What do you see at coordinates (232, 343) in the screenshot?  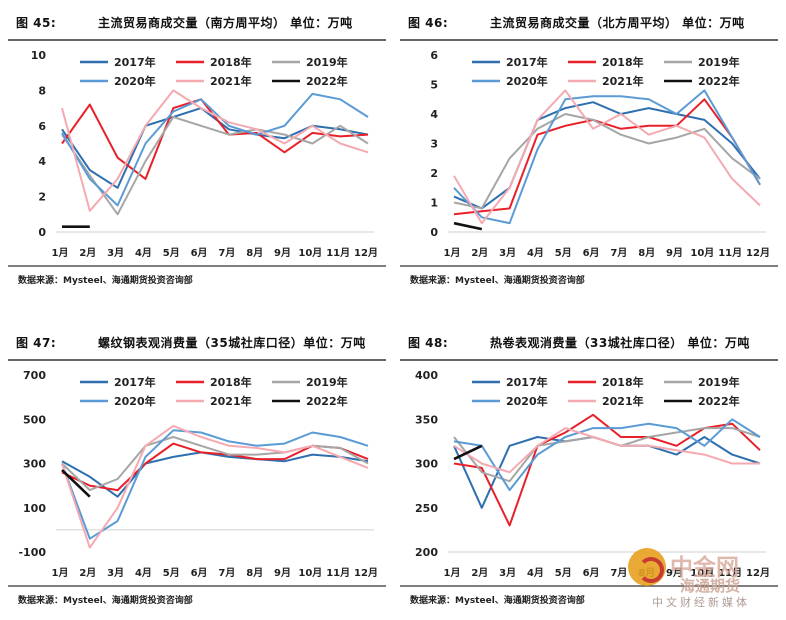 I see `figure-title: 螺纹钢表观消费量（35城社库口径）单位：万吨` at bounding box center [232, 343].